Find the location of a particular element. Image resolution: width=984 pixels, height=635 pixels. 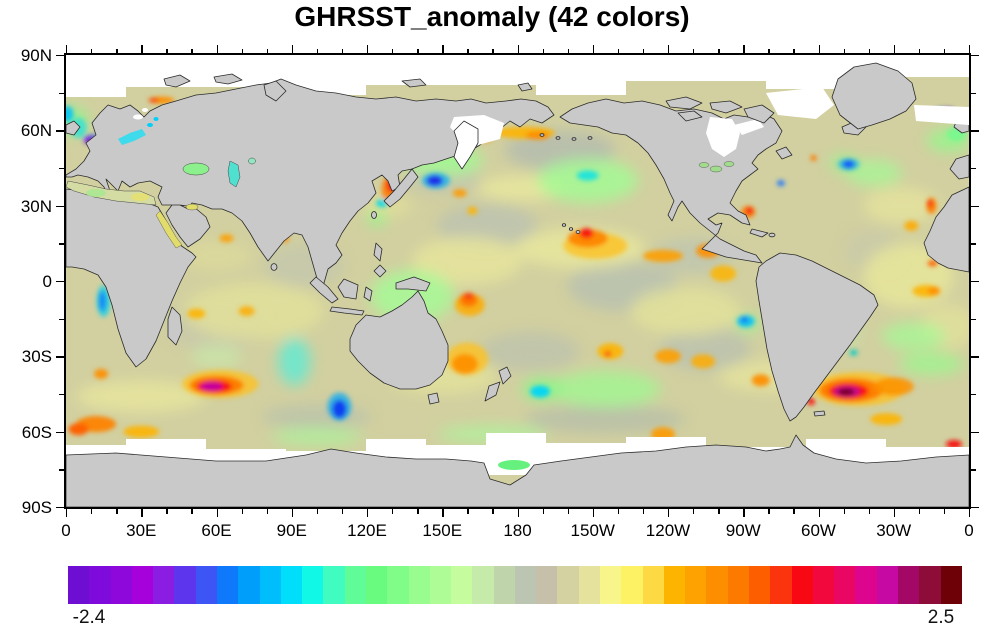

victoria-island is located at coordinates (690, 116).